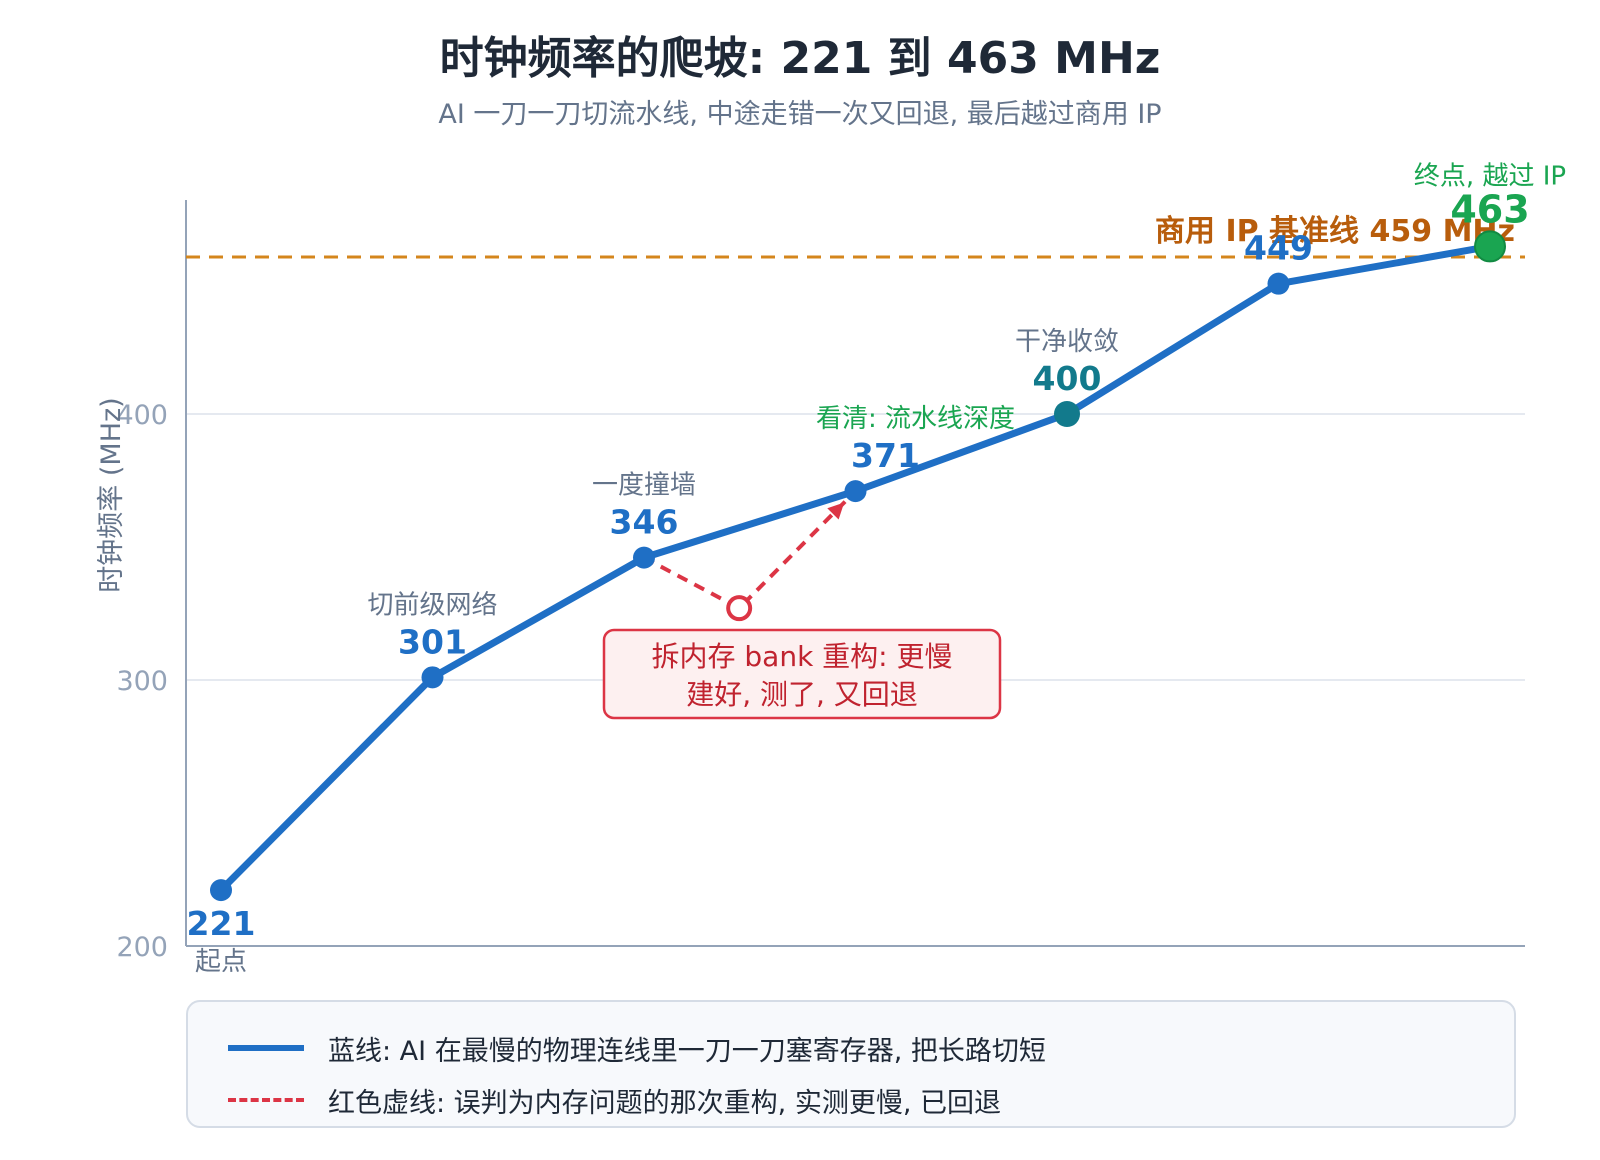 The width and height of the screenshot is (1600, 1160). What do you see at coordinates (800, 114) in the screenshot?
I see `chart-subtitle: AI 一刀一刀切流水线, 中途走错一次又回退, 最后越过商用 IP` at bounding box center [800, 114].